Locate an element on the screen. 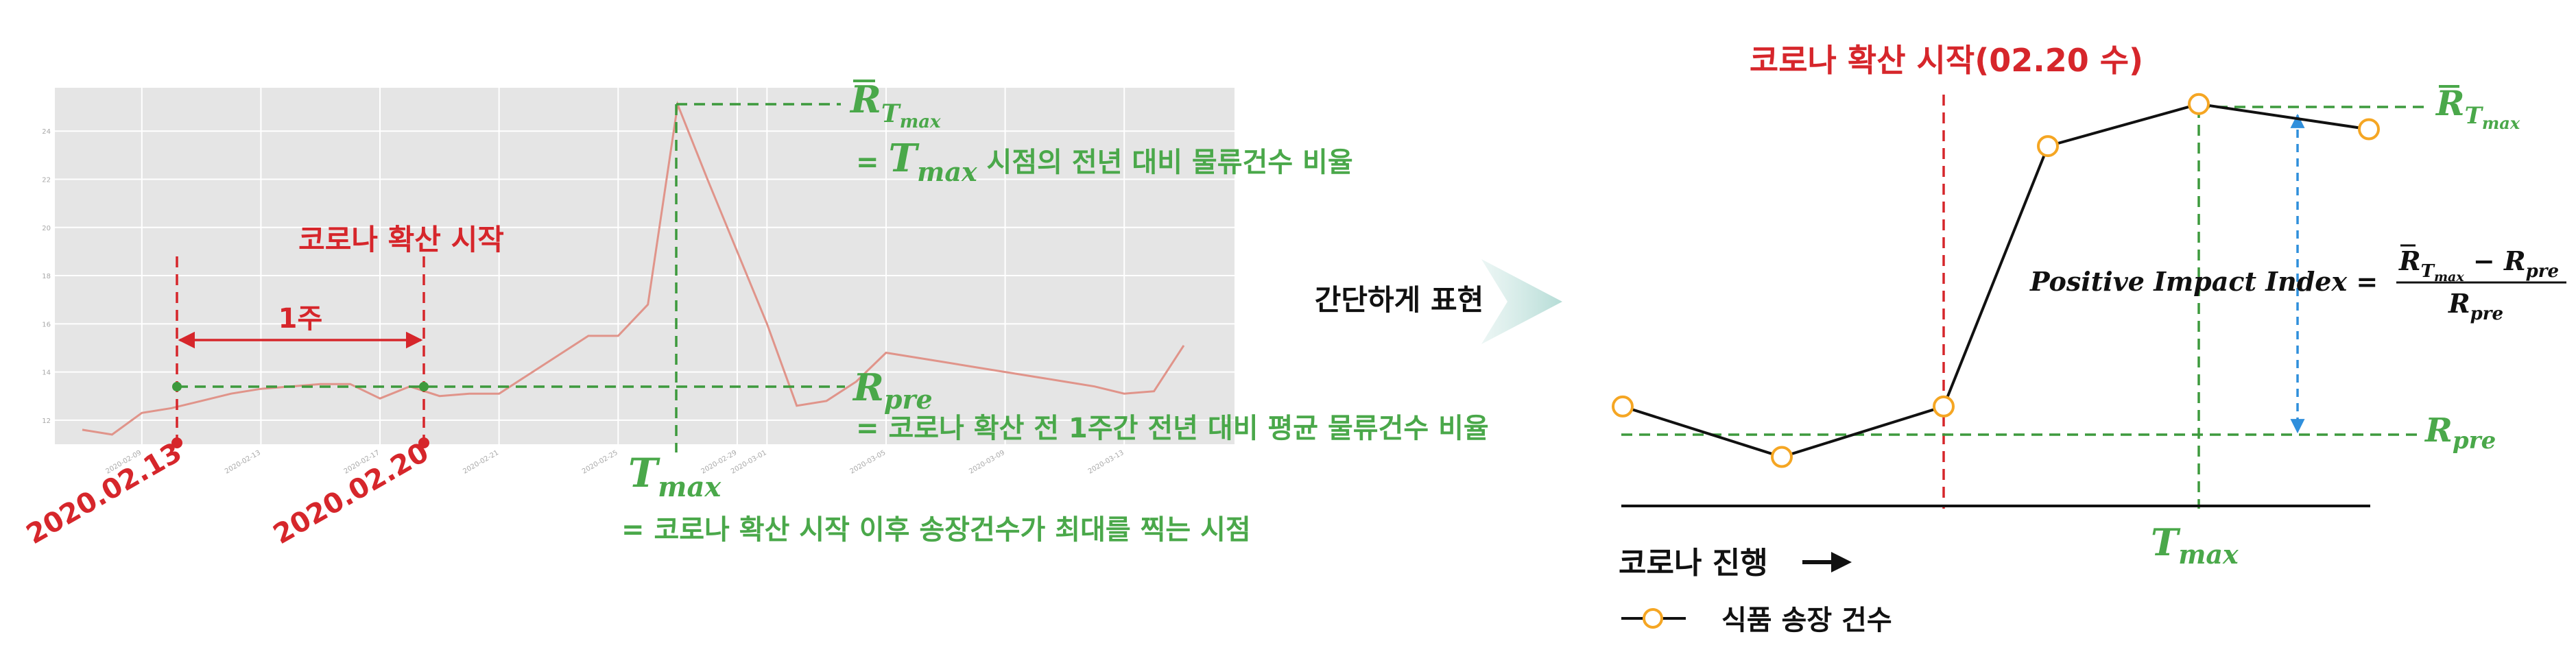 The image size is (2576, 665). x-tick-label: 2020-02-21 is located at coordinates (481, 462).